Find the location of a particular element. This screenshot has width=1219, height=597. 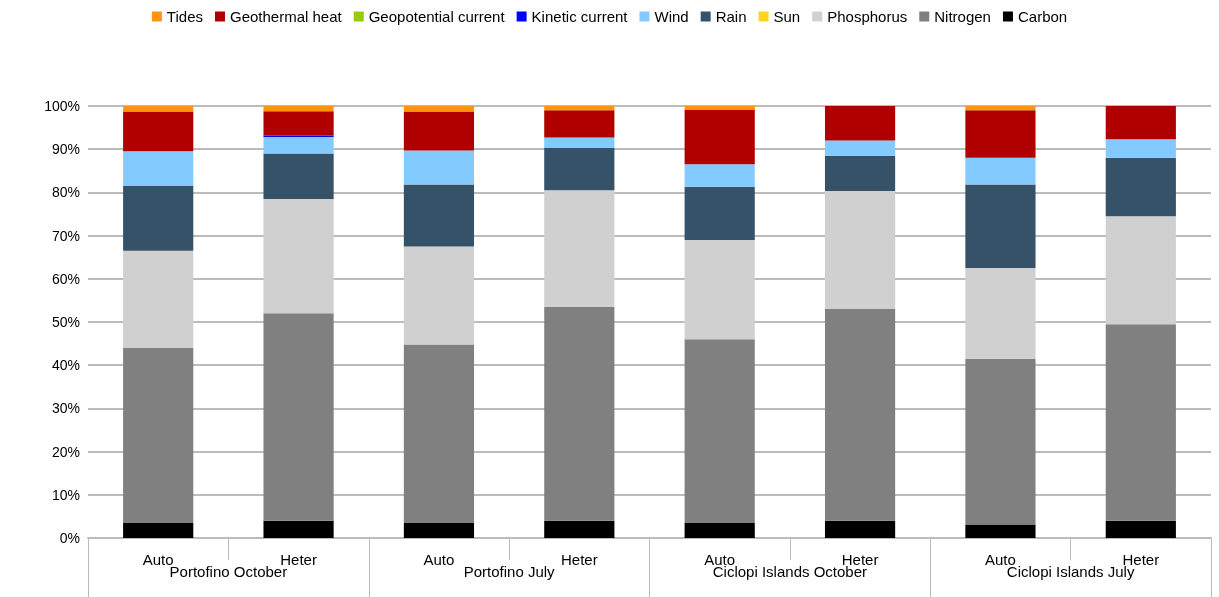

y-tick-label: 100% is located at coordinates (62, 106).